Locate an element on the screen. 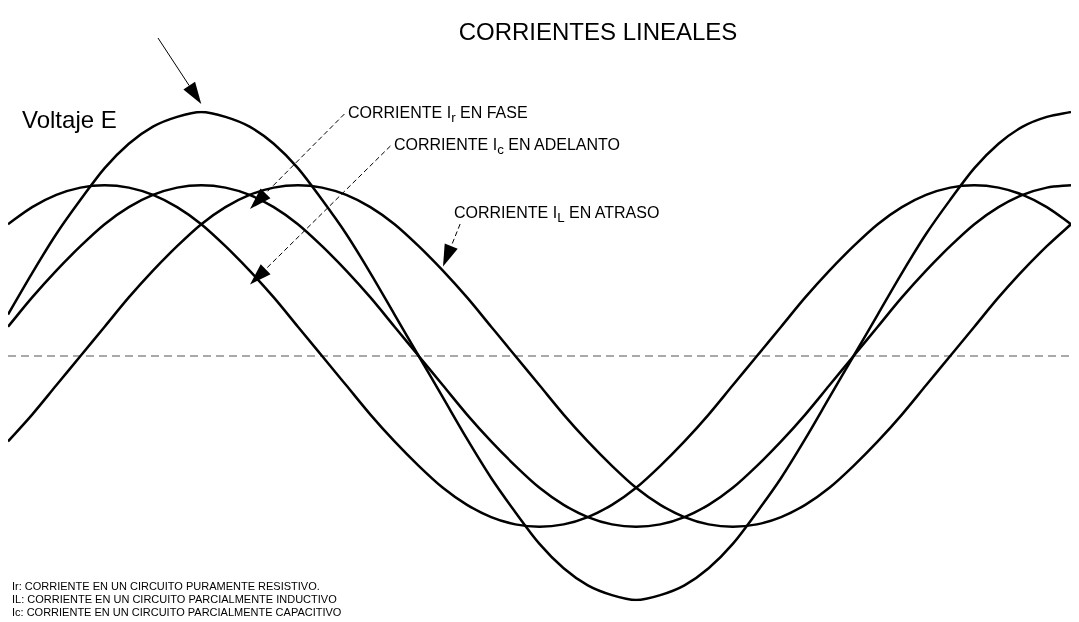 The width and height of the screenshot is (1079, 622). series-label: Voltaje E is located at coordinates (69, 120).